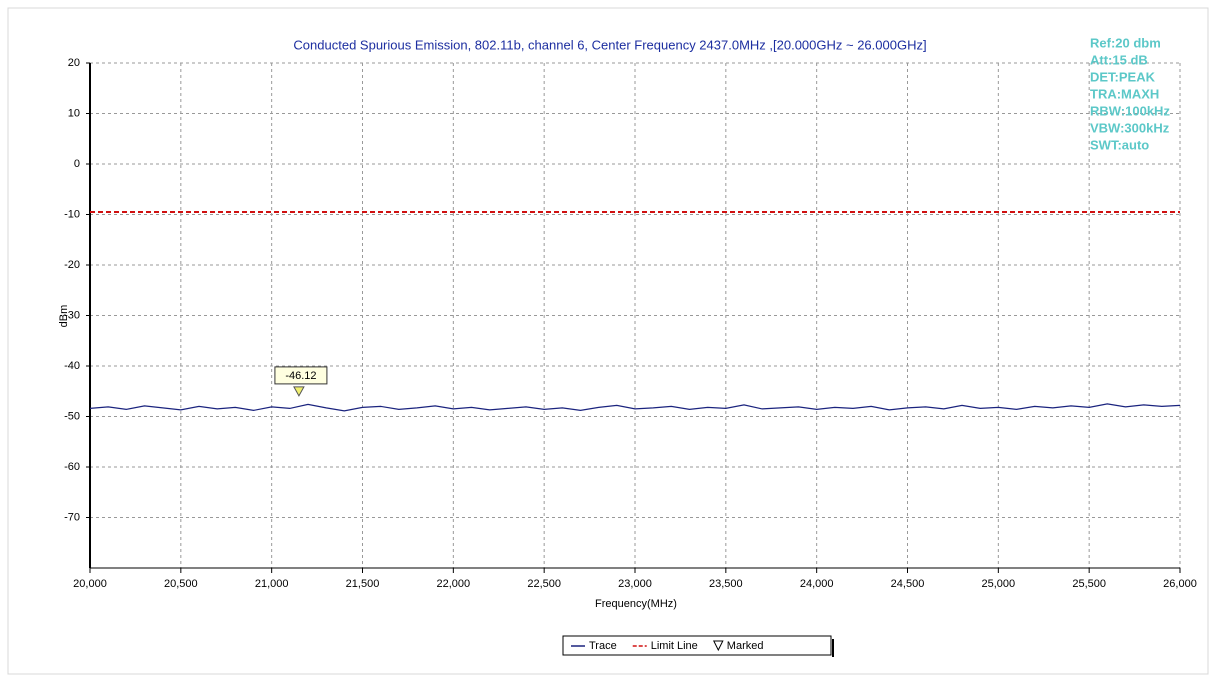 The image size is (1216, 680). Describe the element at coordinates (74, 63) in the screenshot. I see `y-tick-label: 20` at that location.